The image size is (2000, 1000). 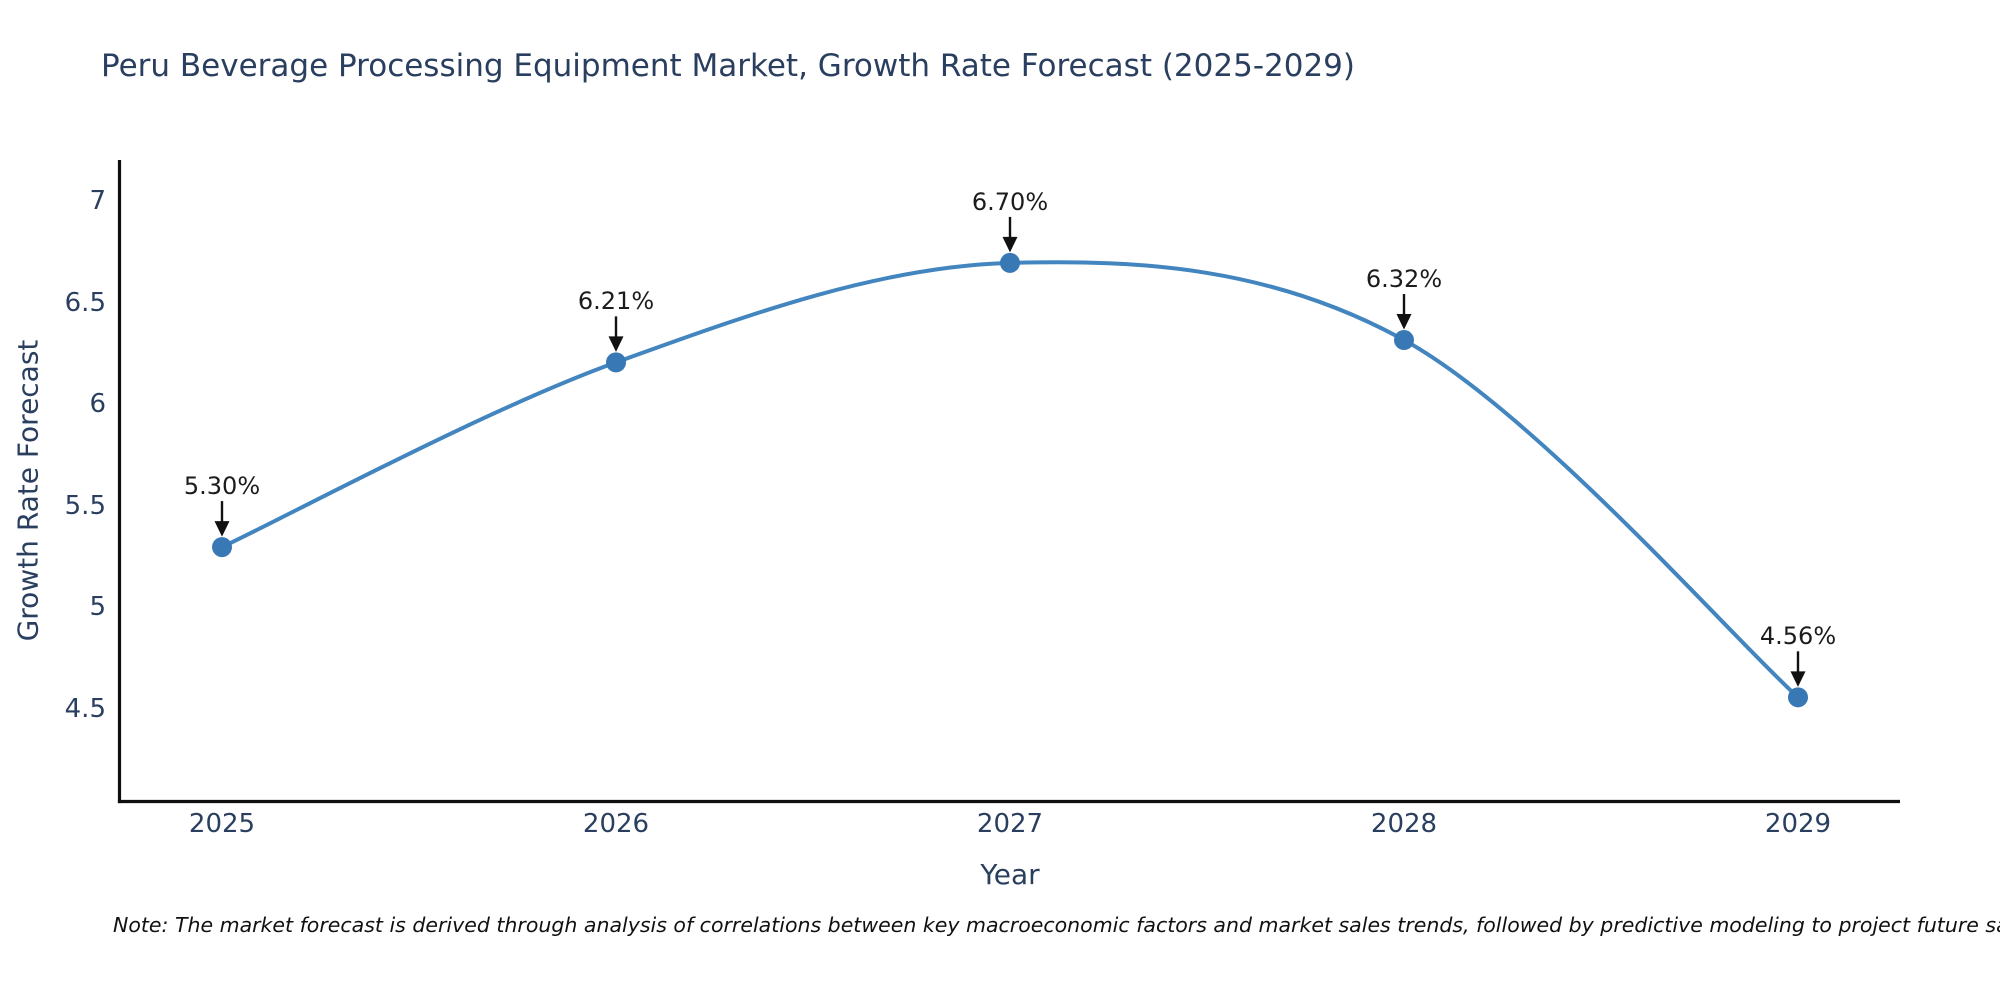 I want to click on data-point-marker-2027, so click(x=1010, y=262).